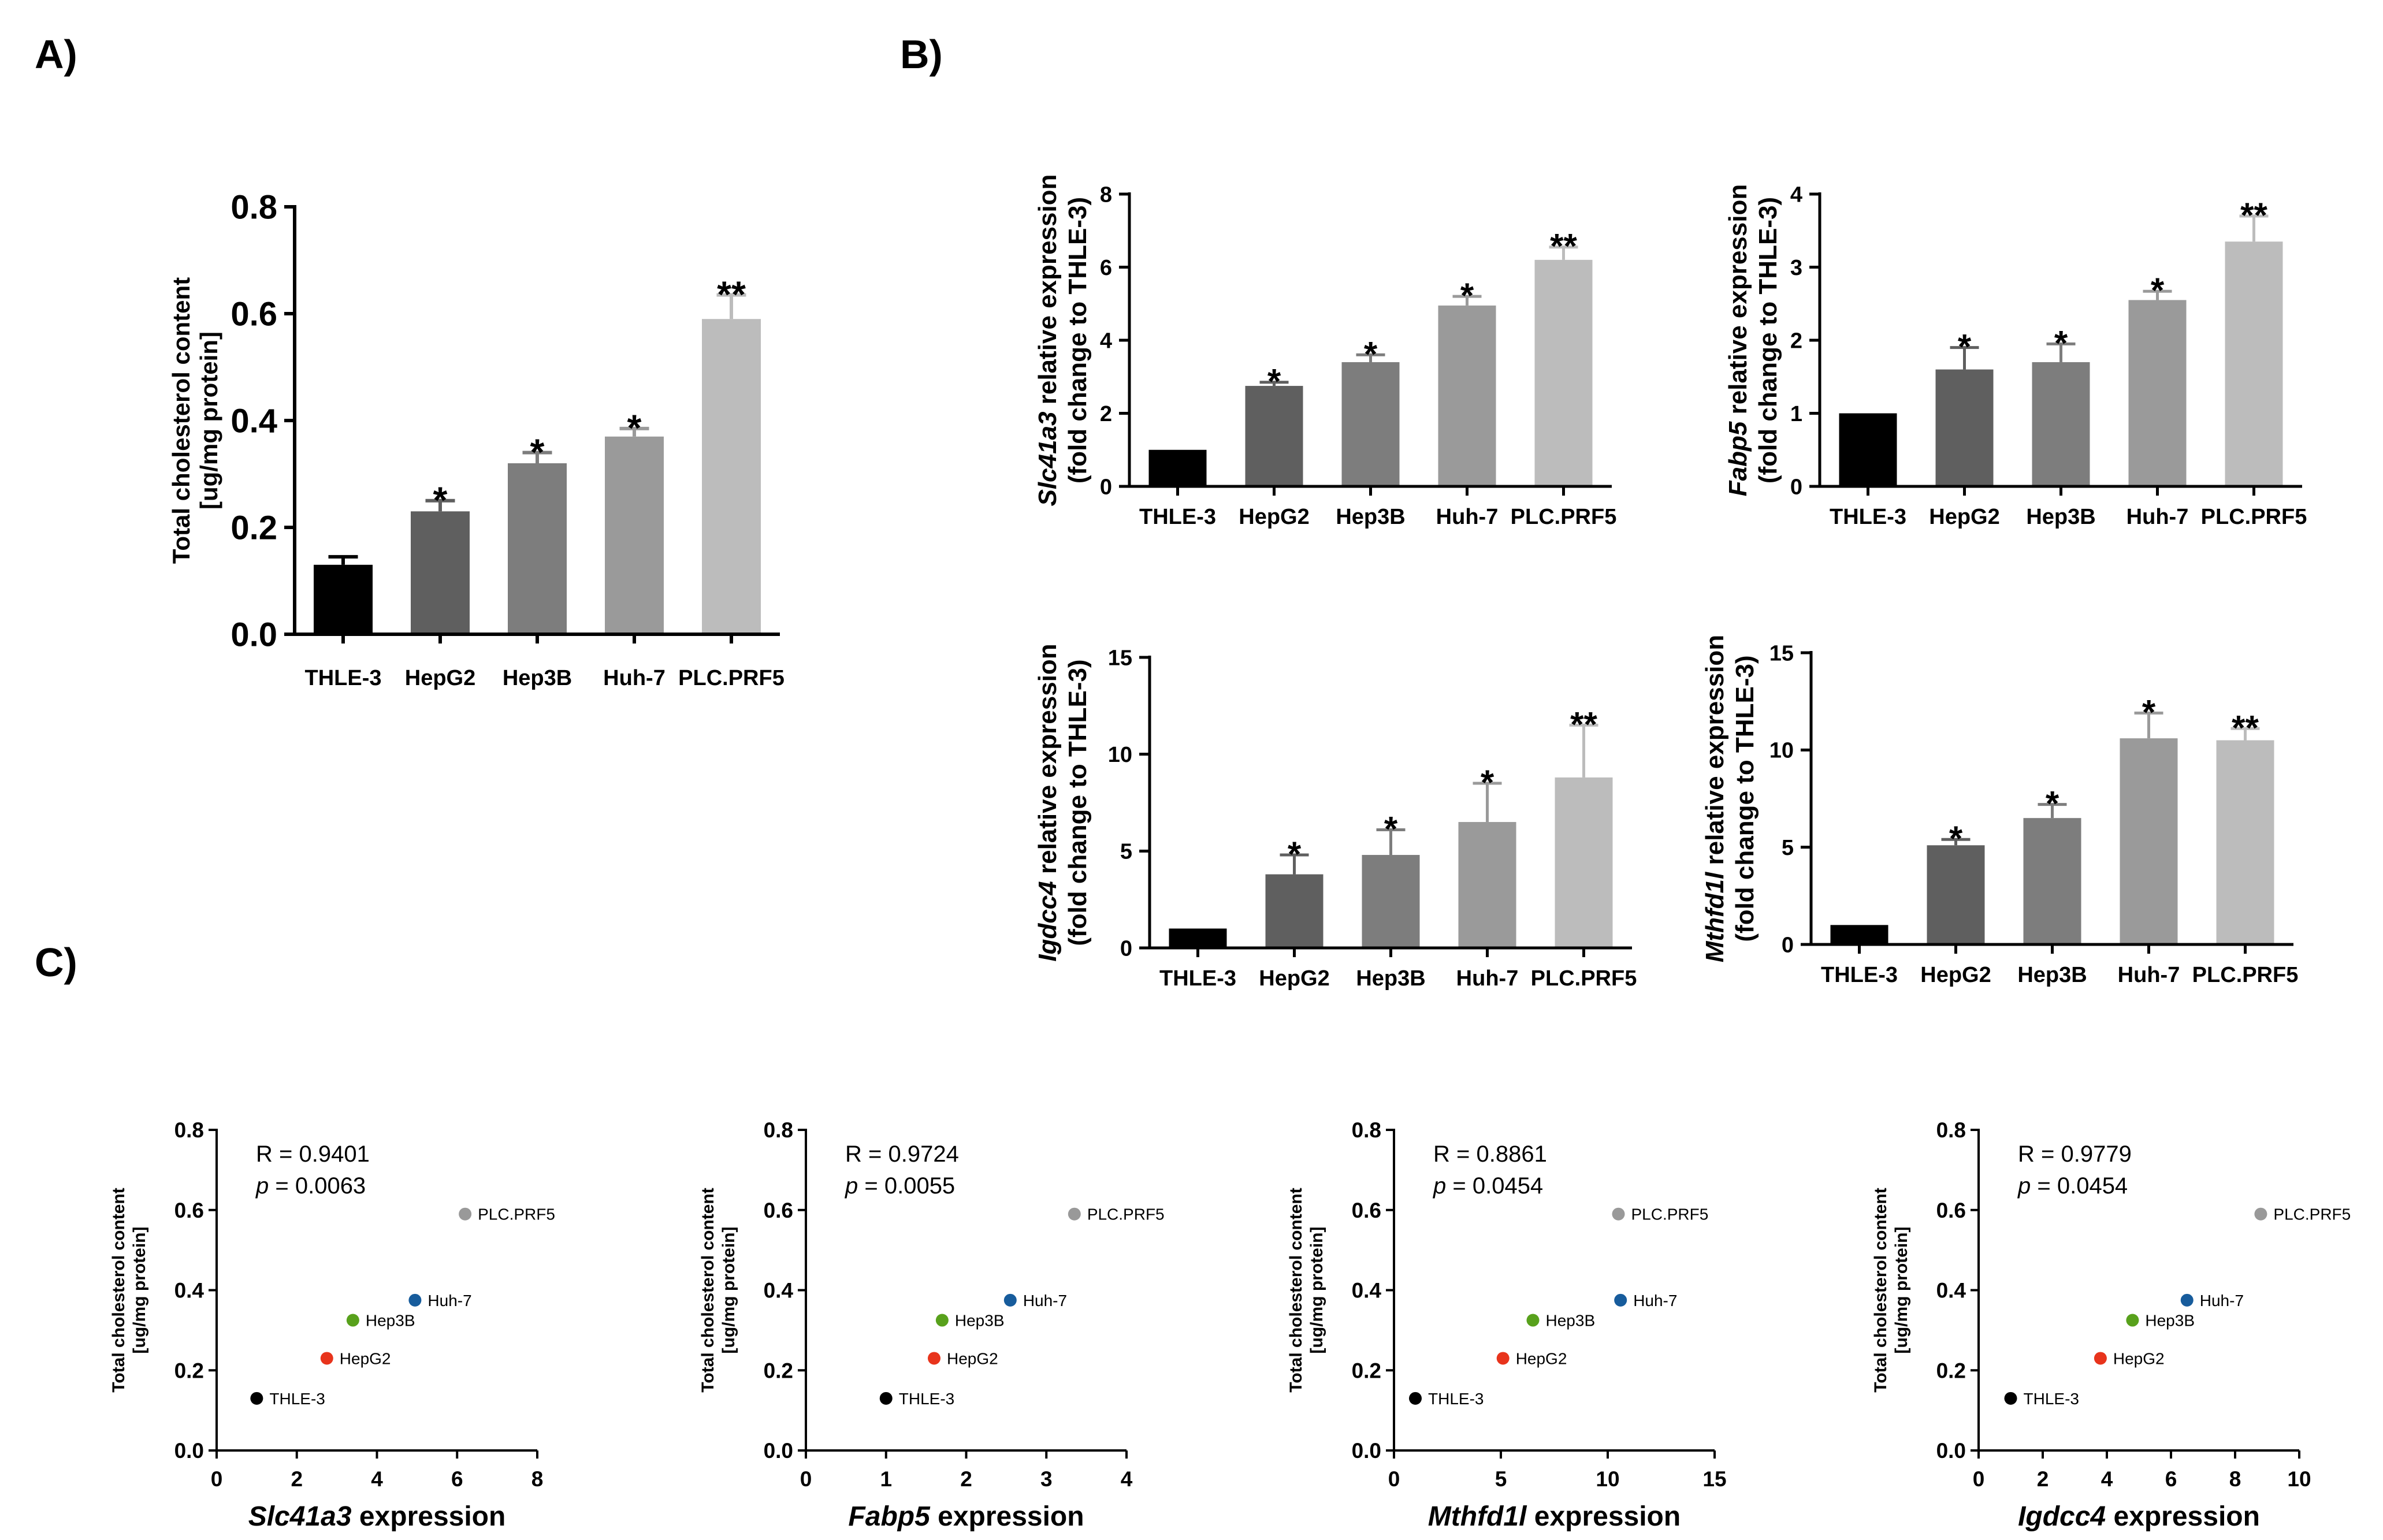 Image resolution: width=2383 pixels, height=1540 pixels. What do you see at coordinates (1047, 762) in the screenshot?
I see `chart-b3-y-label-part-1: relative expression` at bounding box center [1047, 762].